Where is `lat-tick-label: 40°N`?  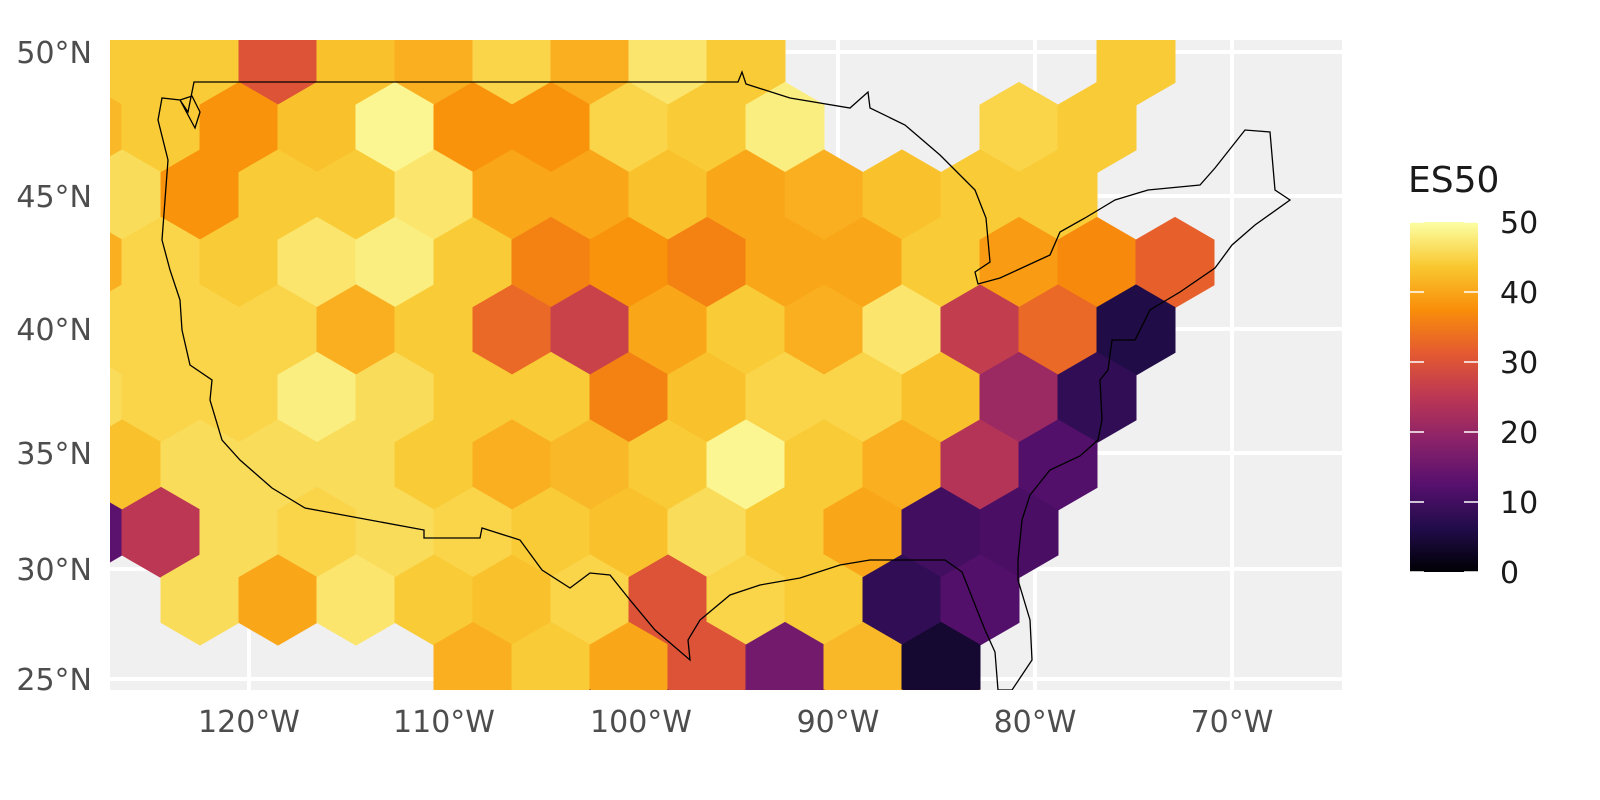
lat-tick-label: 40°N is located at coordinates (54, 330).